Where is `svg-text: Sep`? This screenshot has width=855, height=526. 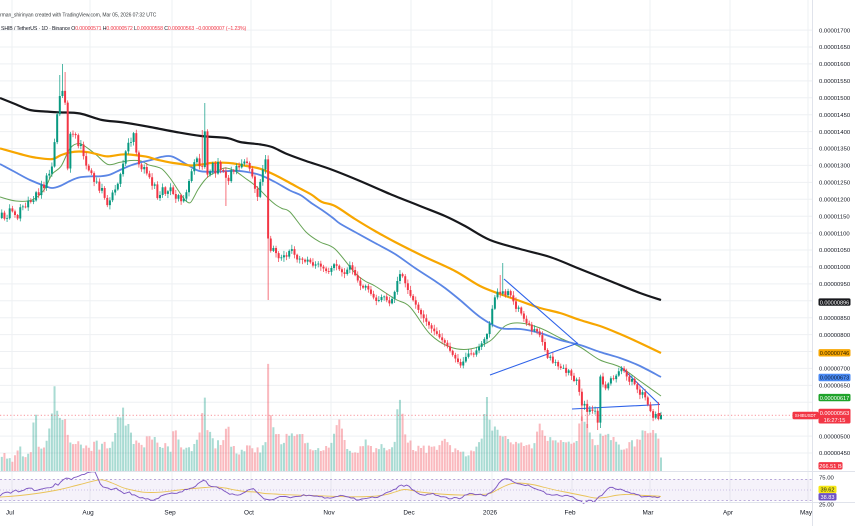
svg-text: Sep is located at coordinates (170, 513).